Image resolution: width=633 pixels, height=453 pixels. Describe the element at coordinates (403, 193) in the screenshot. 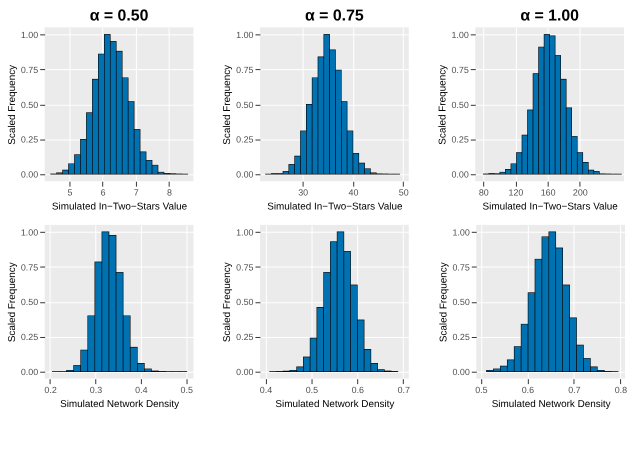

I see `x-tick-label: 50` at that location.